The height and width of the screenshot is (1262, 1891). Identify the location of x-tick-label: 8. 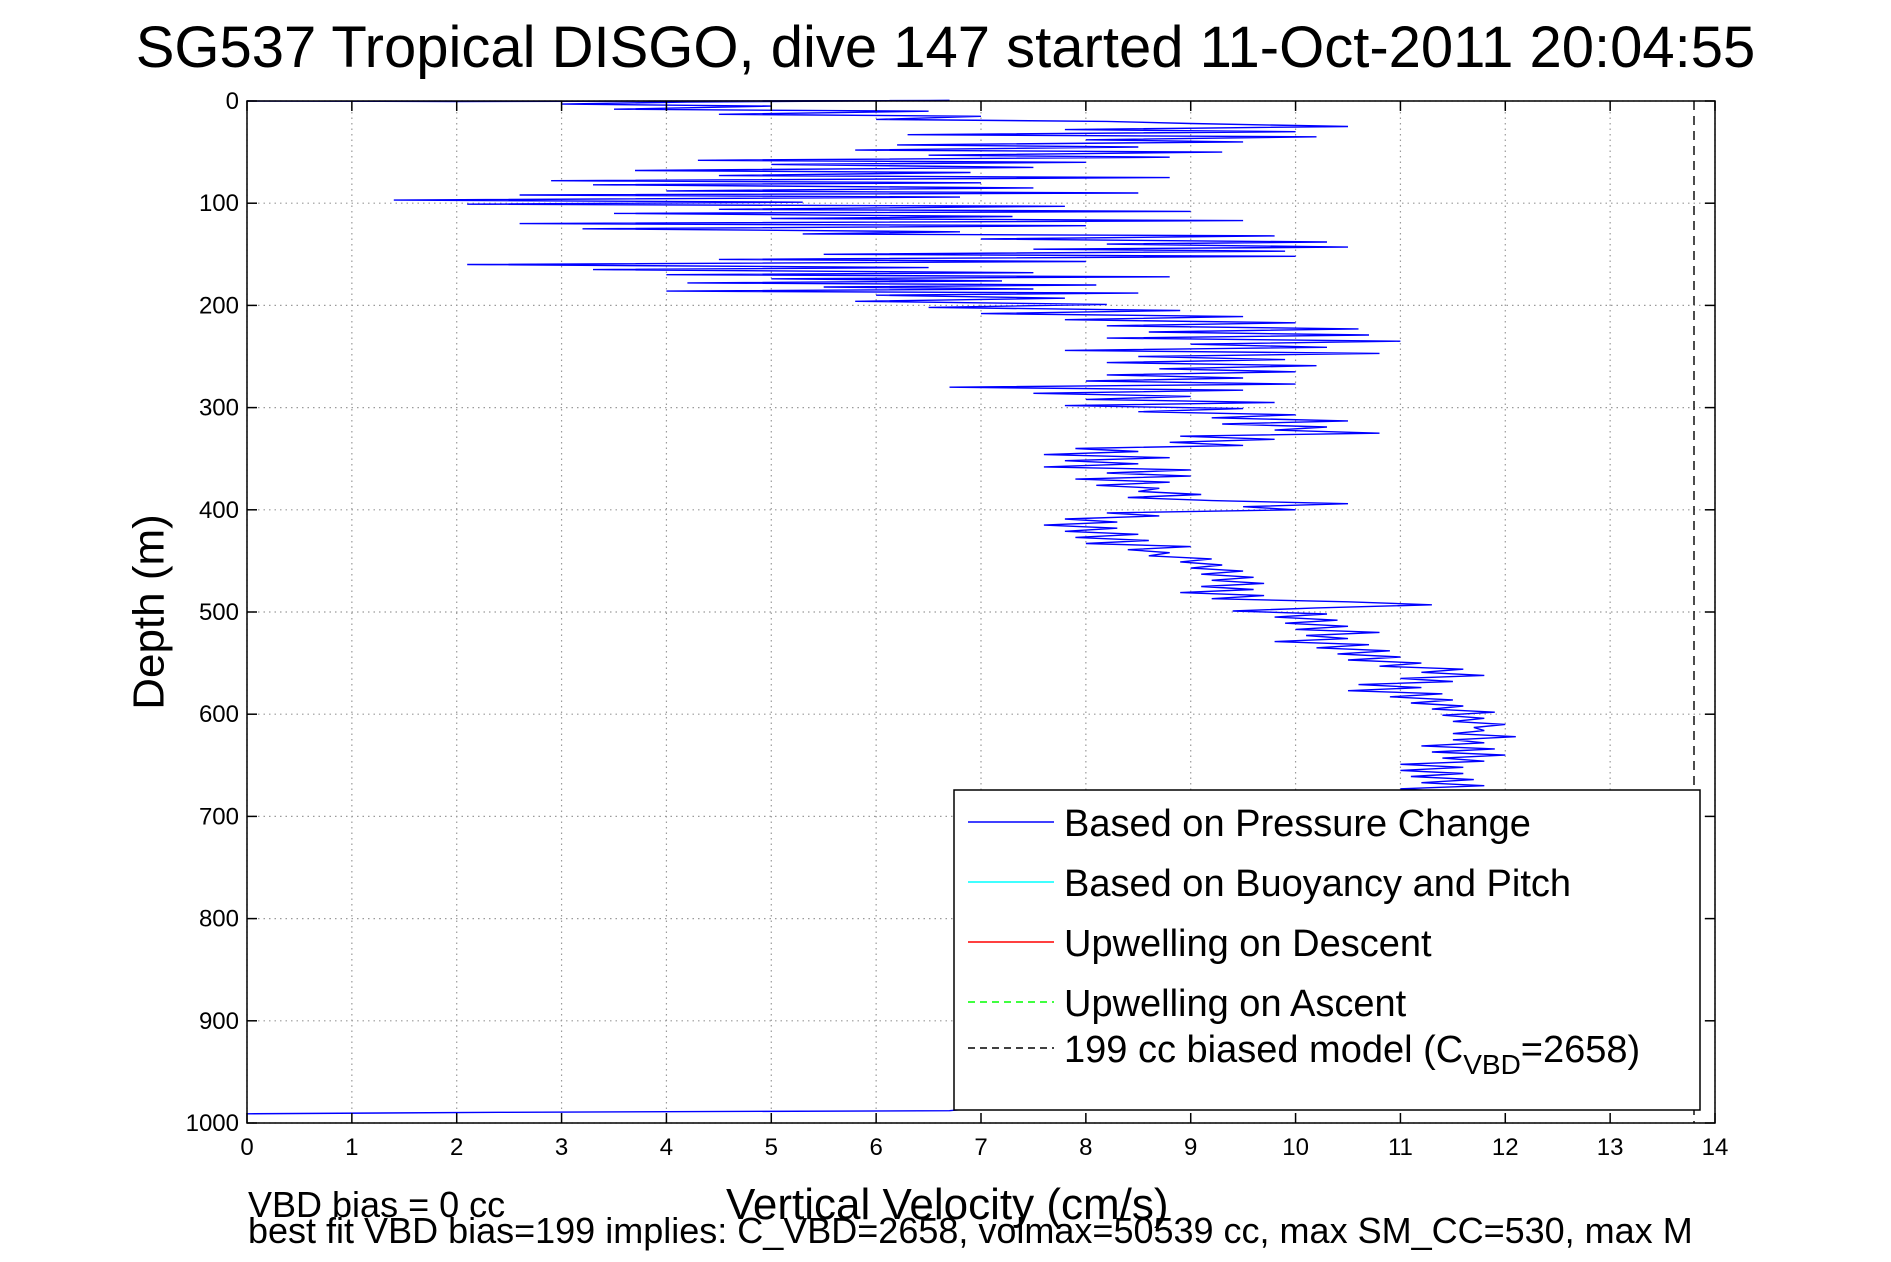
(1085, 1147).